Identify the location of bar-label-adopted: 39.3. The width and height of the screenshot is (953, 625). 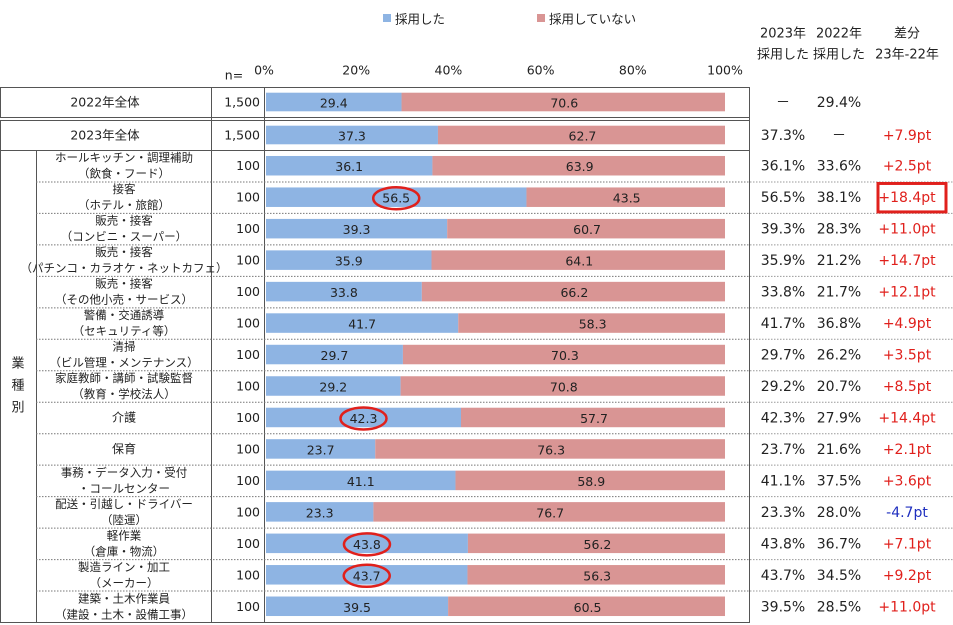
(357, 229).